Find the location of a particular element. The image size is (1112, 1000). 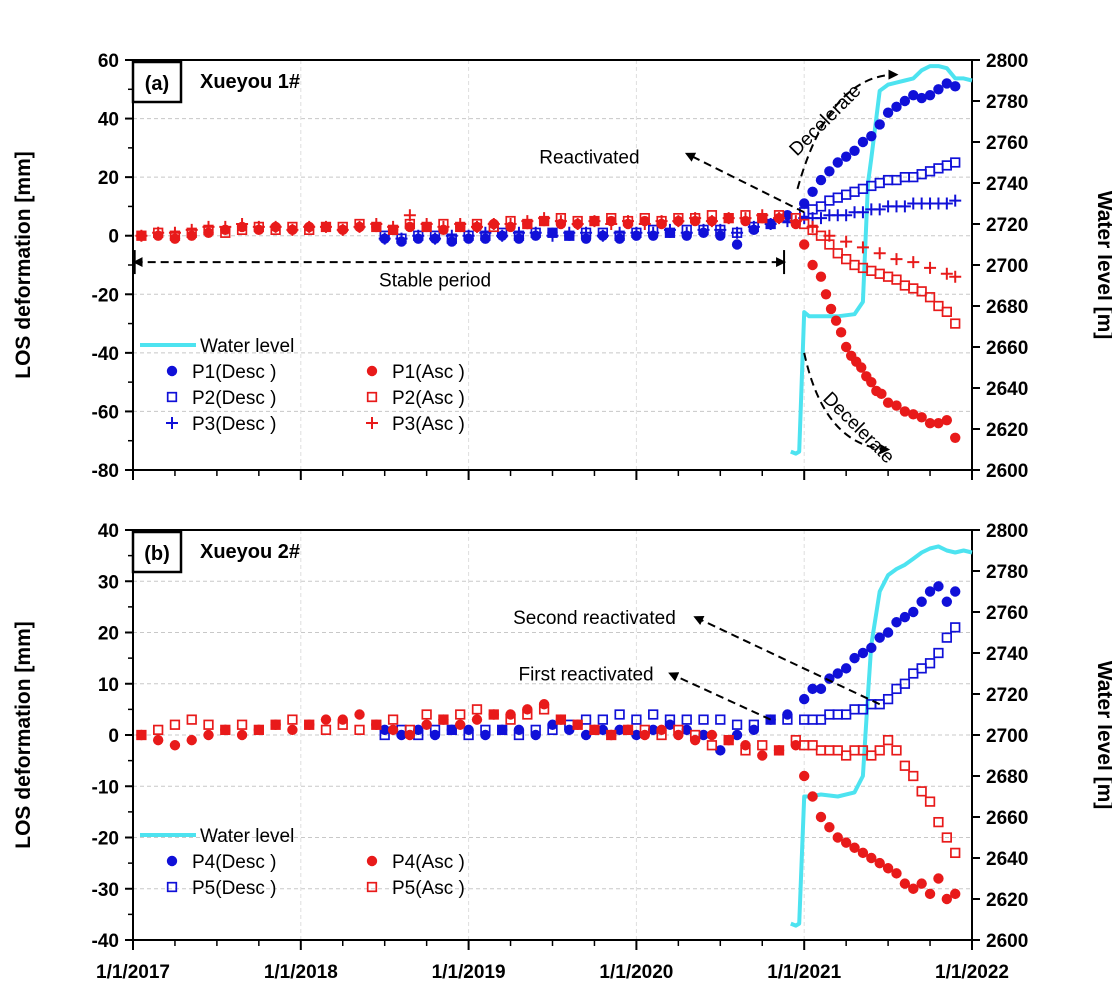

legend-label: P4(Desc ) is located at coordinates (234, 862).